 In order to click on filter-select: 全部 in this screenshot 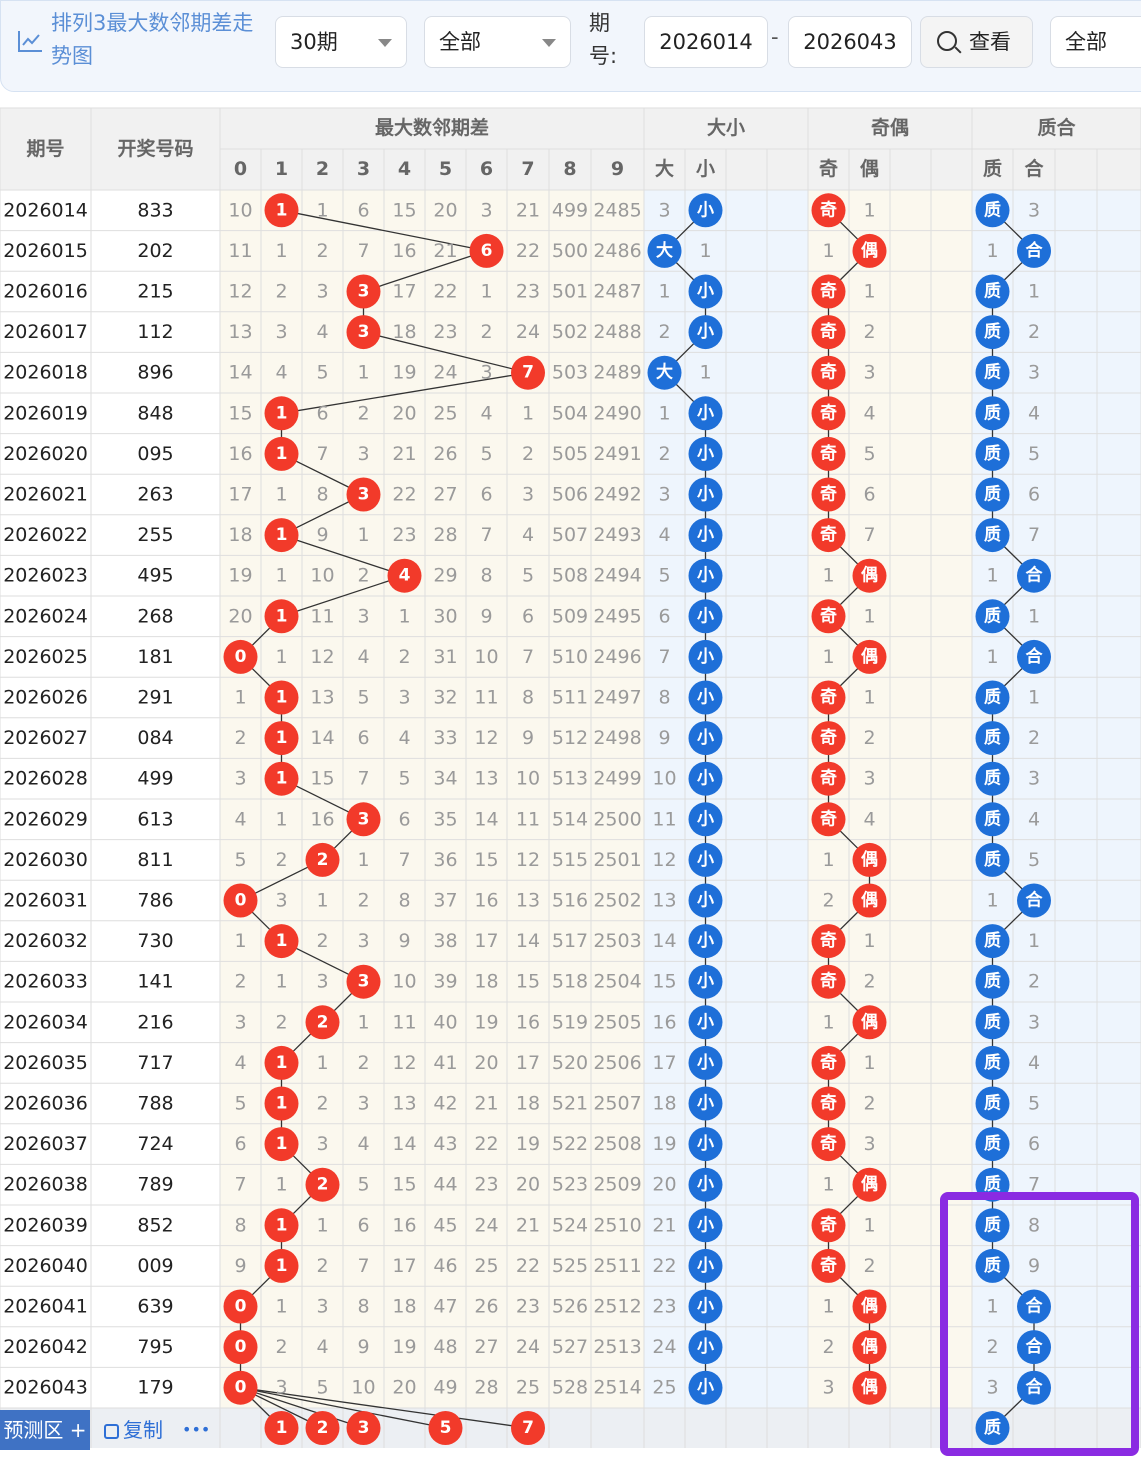, I will do `click(497, 42)`.